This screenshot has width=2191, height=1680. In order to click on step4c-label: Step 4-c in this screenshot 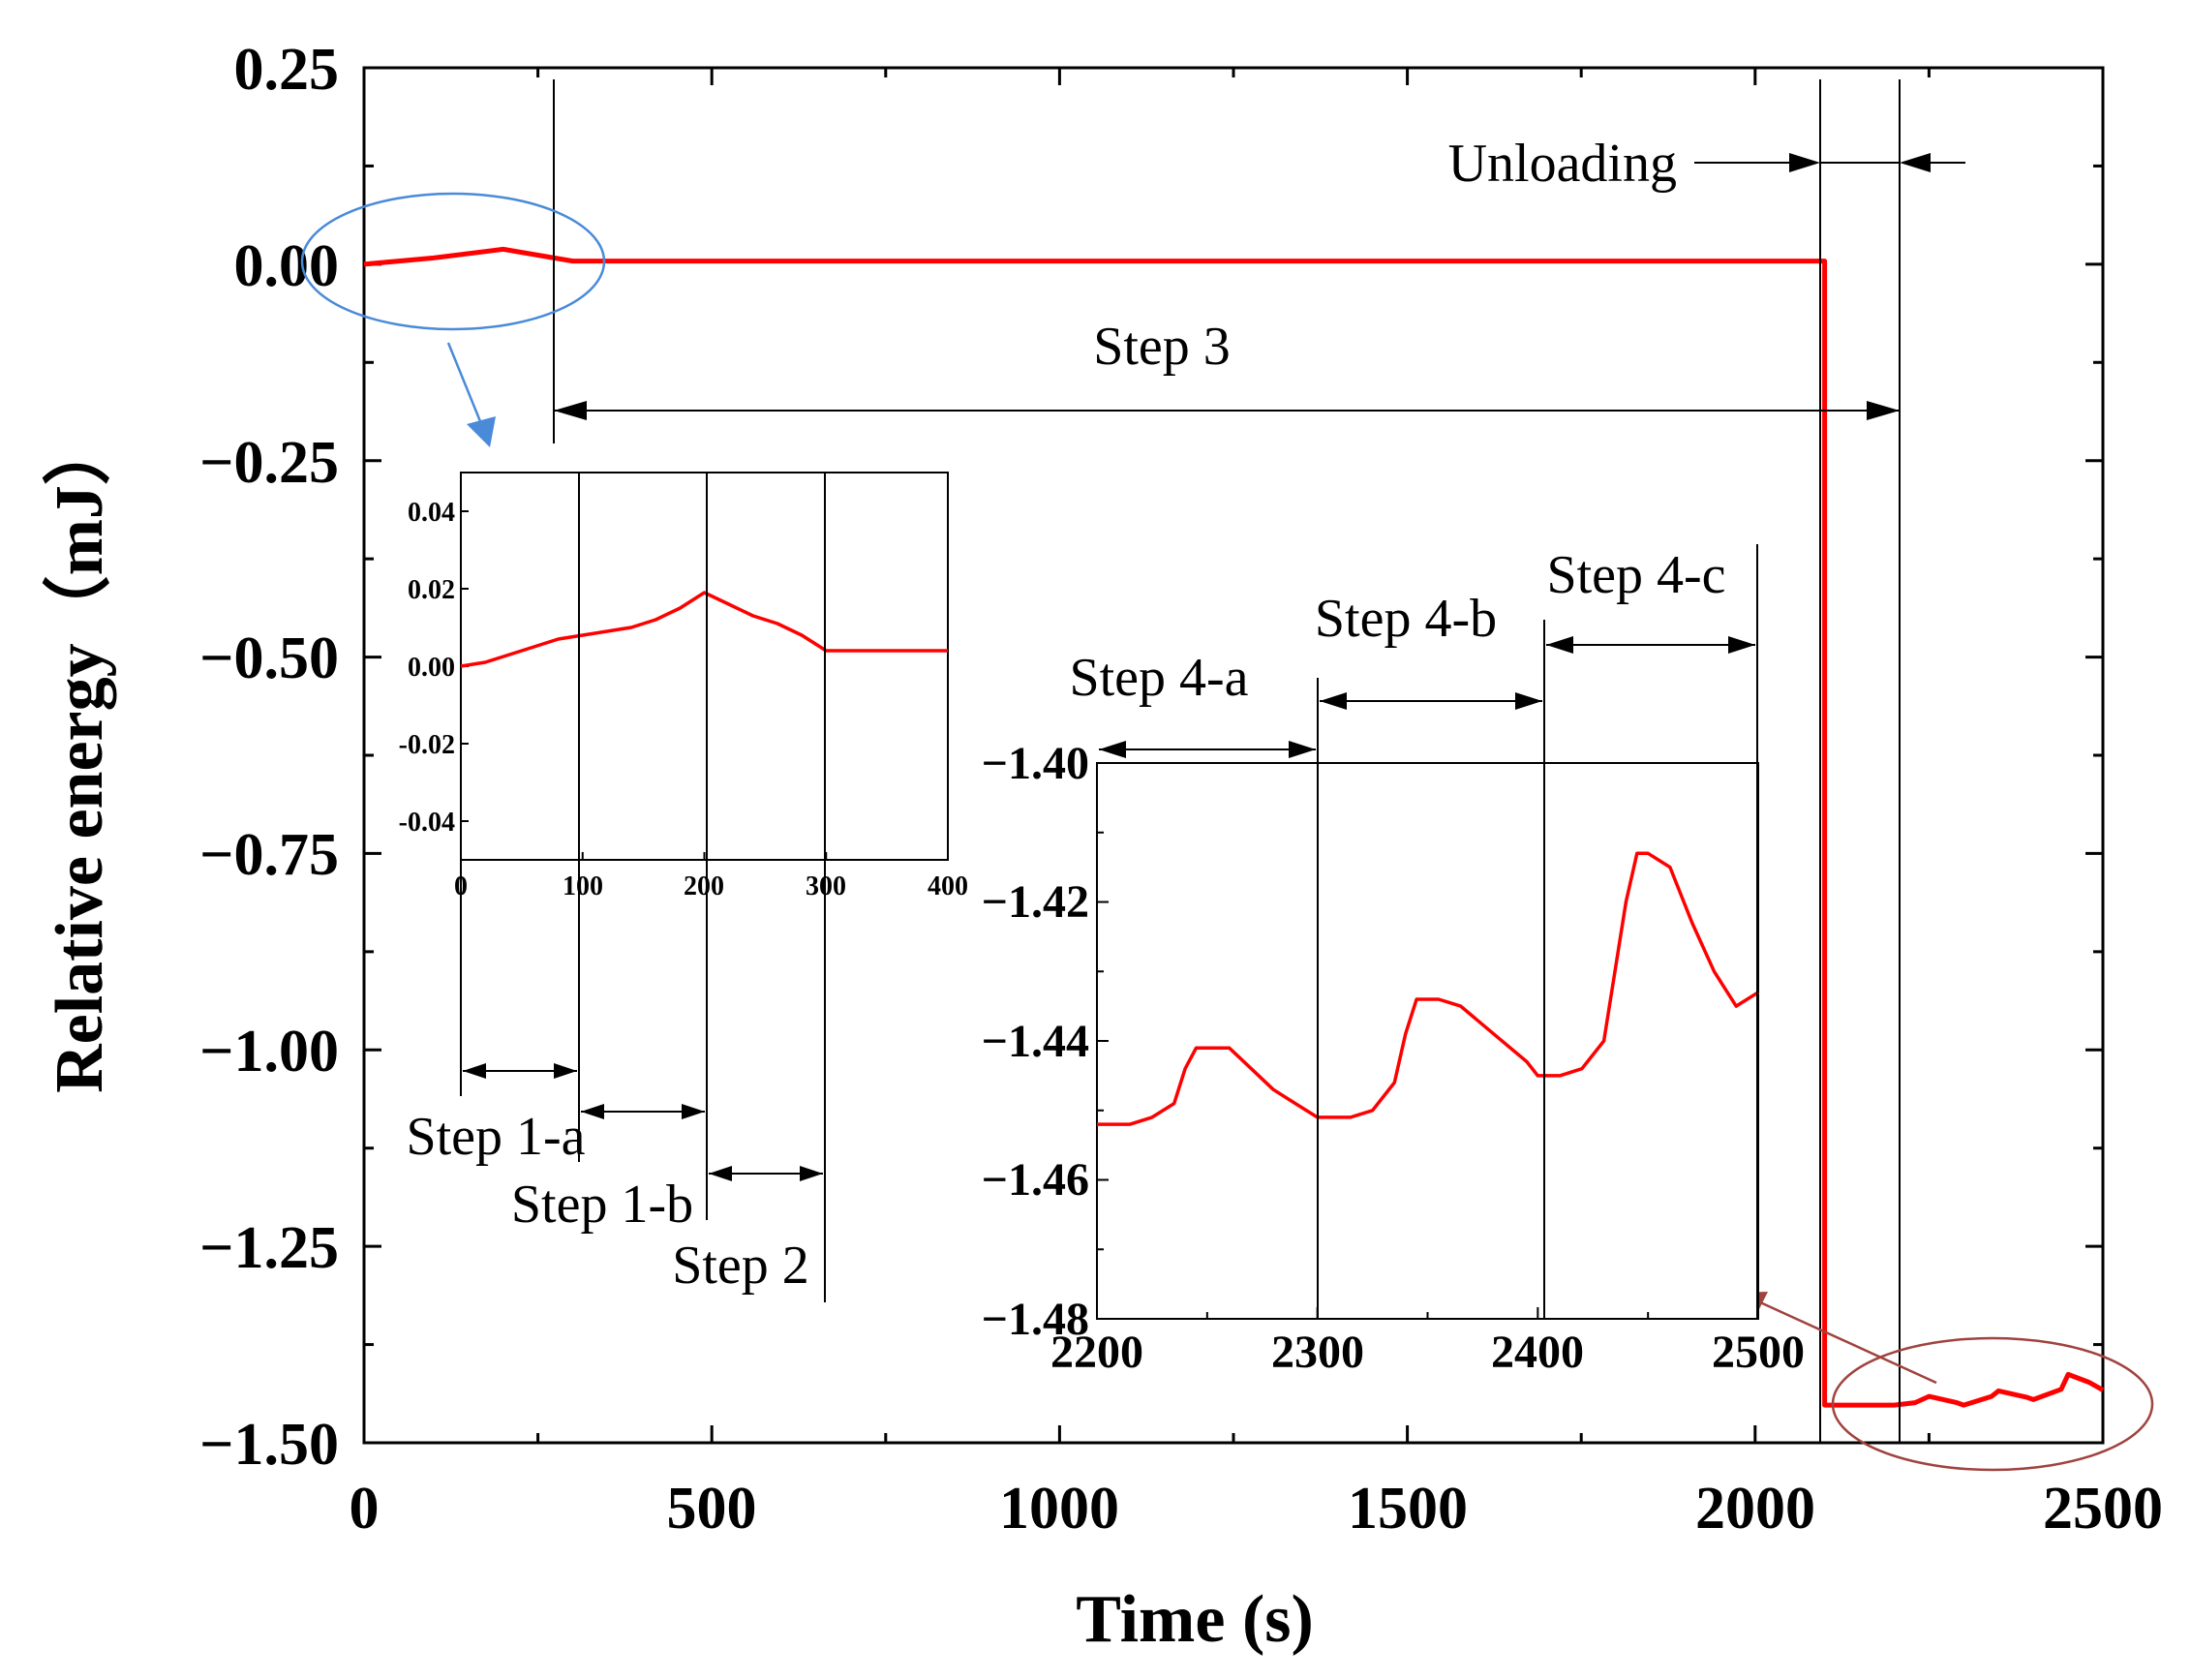, I will do `click(1636, 575)`.